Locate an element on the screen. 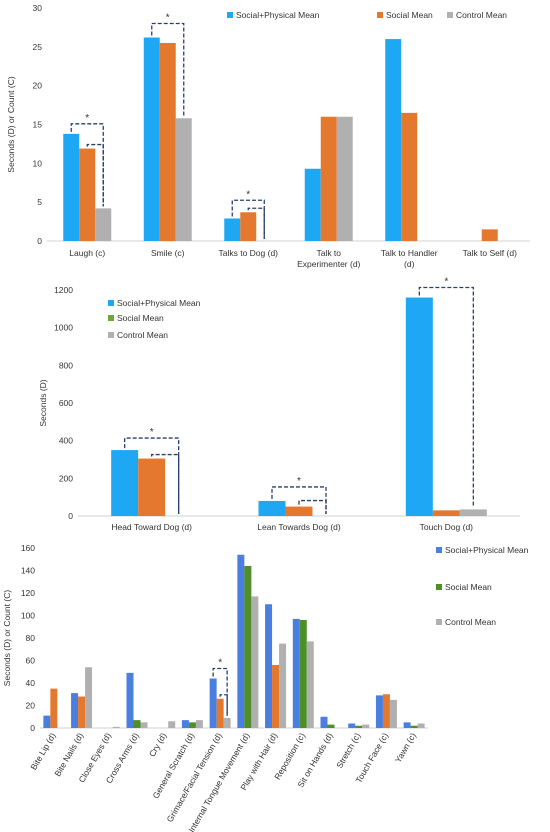 The width and height of the screenshot is (550, 832). x-tick-label: Touch Dog (d) is located at coordinates (447, 527).